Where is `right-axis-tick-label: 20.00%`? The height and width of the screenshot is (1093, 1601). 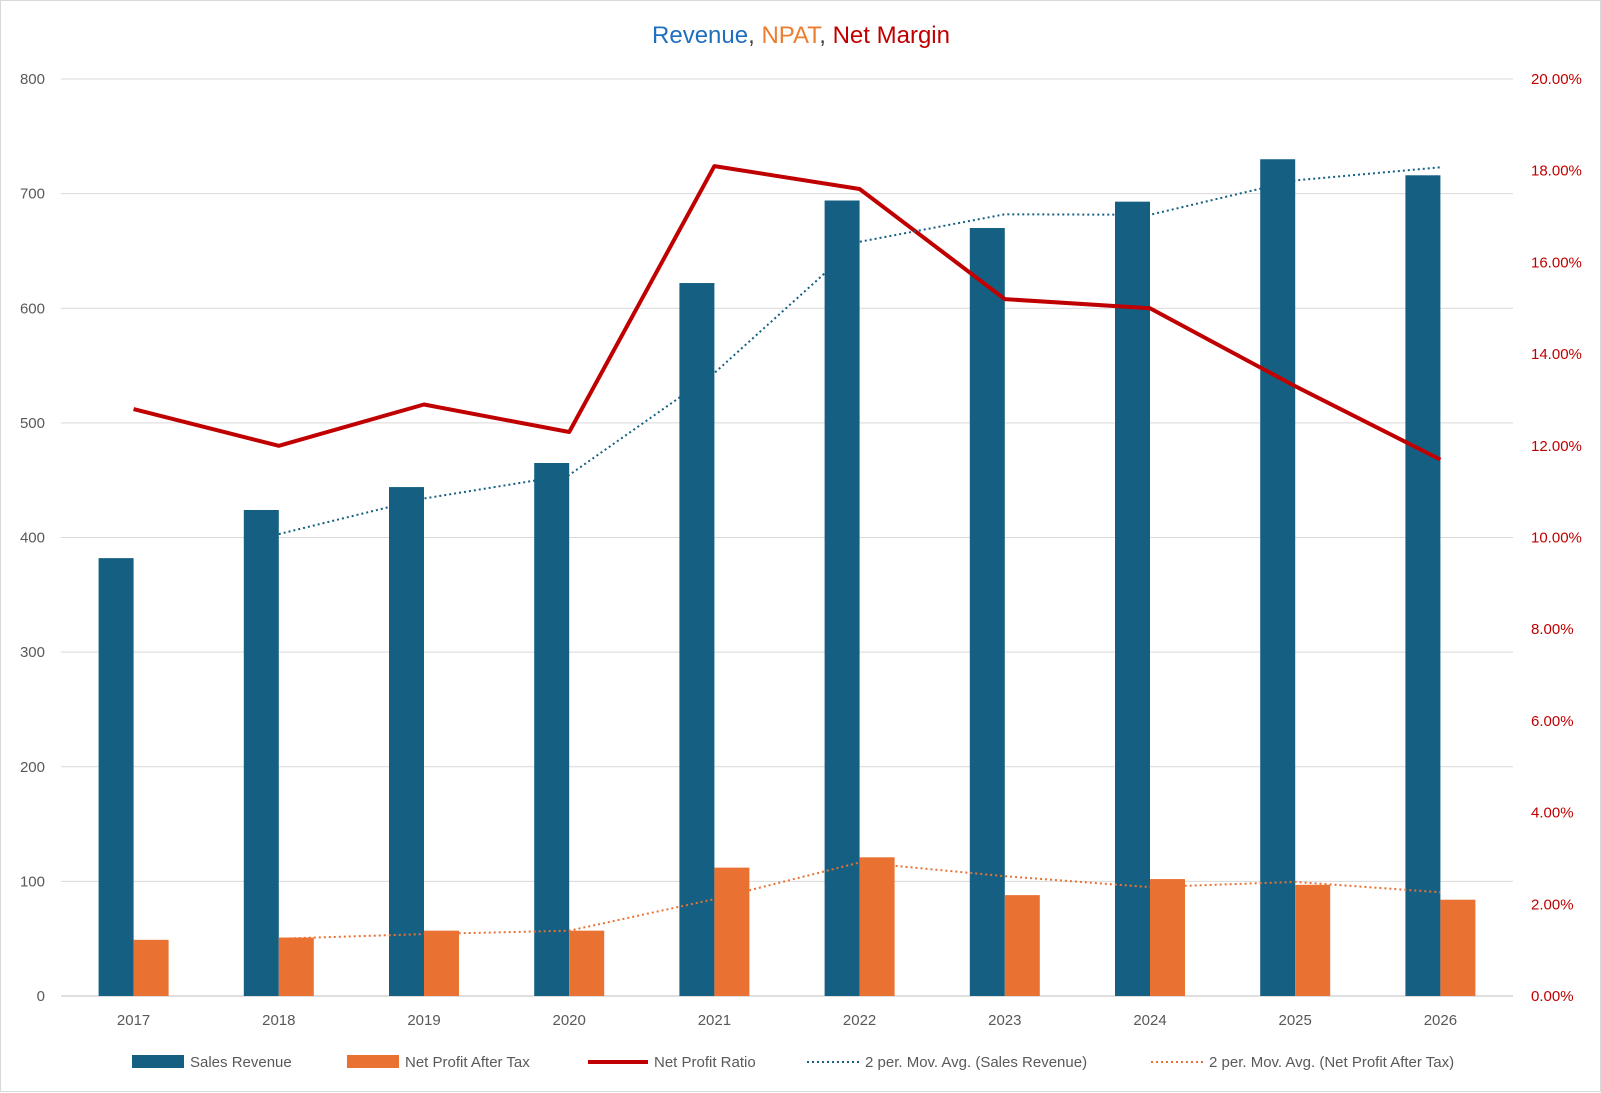
right-axis-tick-label: 20.00% is located at coordinates (1556, 79).